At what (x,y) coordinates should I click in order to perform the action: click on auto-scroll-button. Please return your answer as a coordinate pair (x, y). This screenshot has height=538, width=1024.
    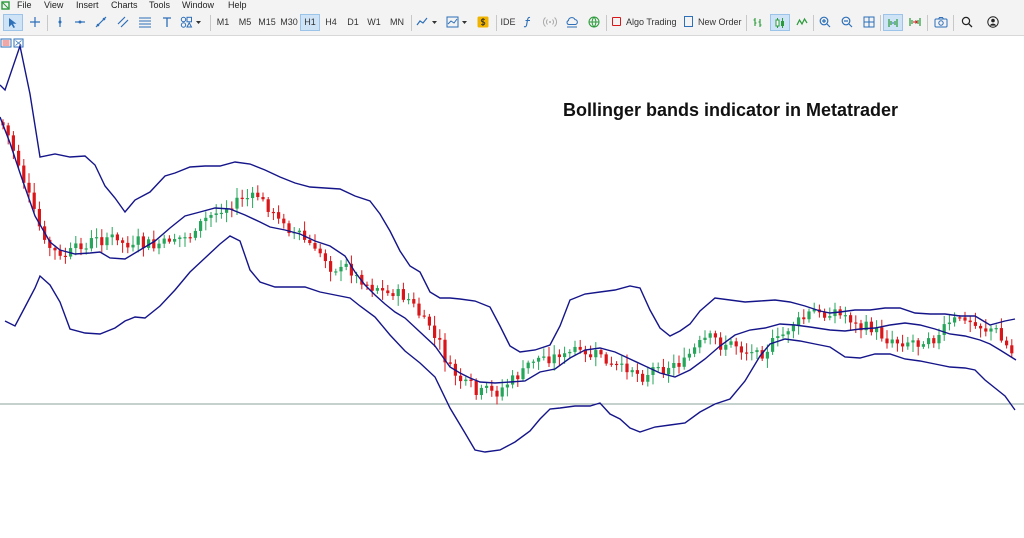
    Looking at the image, I should click on (893, 22).